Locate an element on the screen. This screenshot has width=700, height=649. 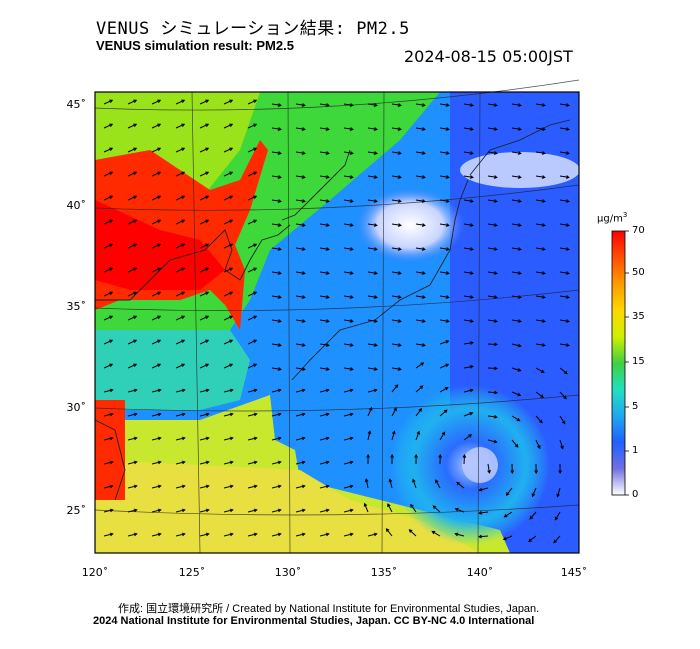
lon-tick-130: 130˚ is located at coordinates (288, 572).